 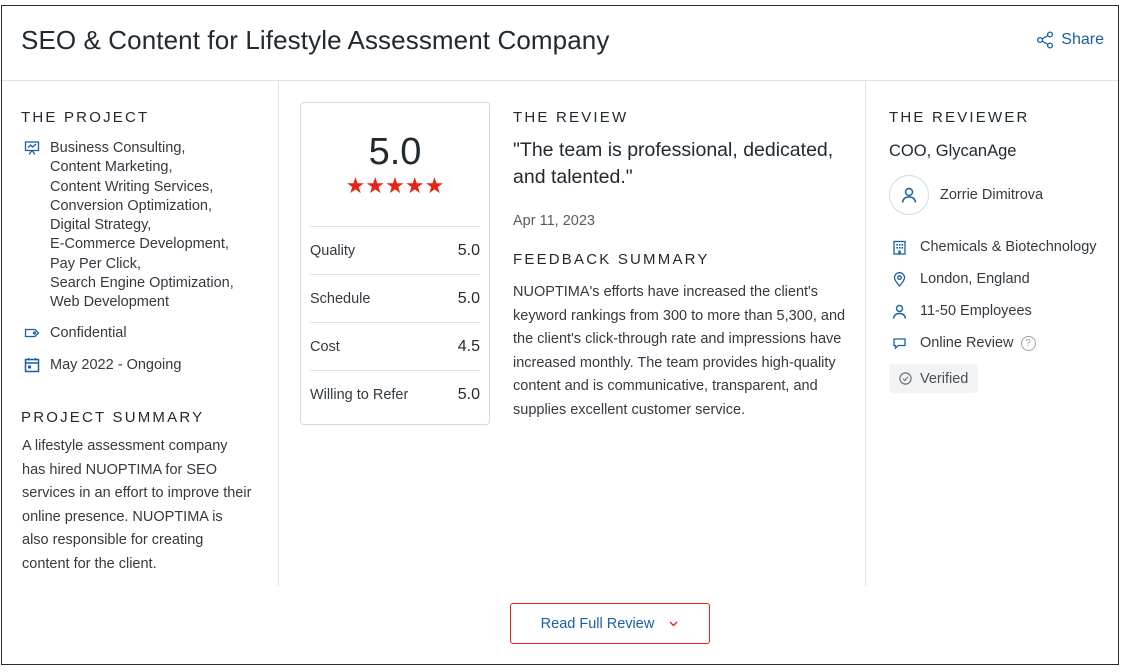 What do you see at coordinates (32, 365) in the screenshot?
I see `calendar-icon` at bounding box center [32, 365].